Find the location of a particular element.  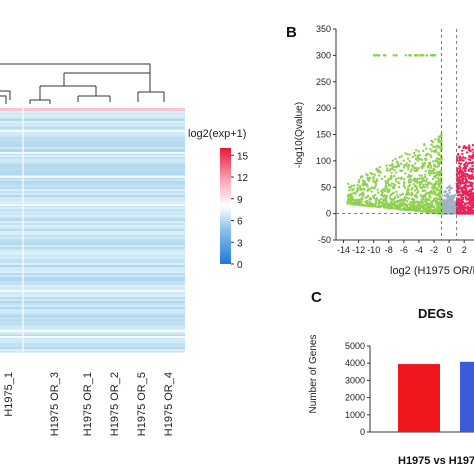

volcano-y-axis-label: -log10(Qvalue) is located at coordinates (299, 135).